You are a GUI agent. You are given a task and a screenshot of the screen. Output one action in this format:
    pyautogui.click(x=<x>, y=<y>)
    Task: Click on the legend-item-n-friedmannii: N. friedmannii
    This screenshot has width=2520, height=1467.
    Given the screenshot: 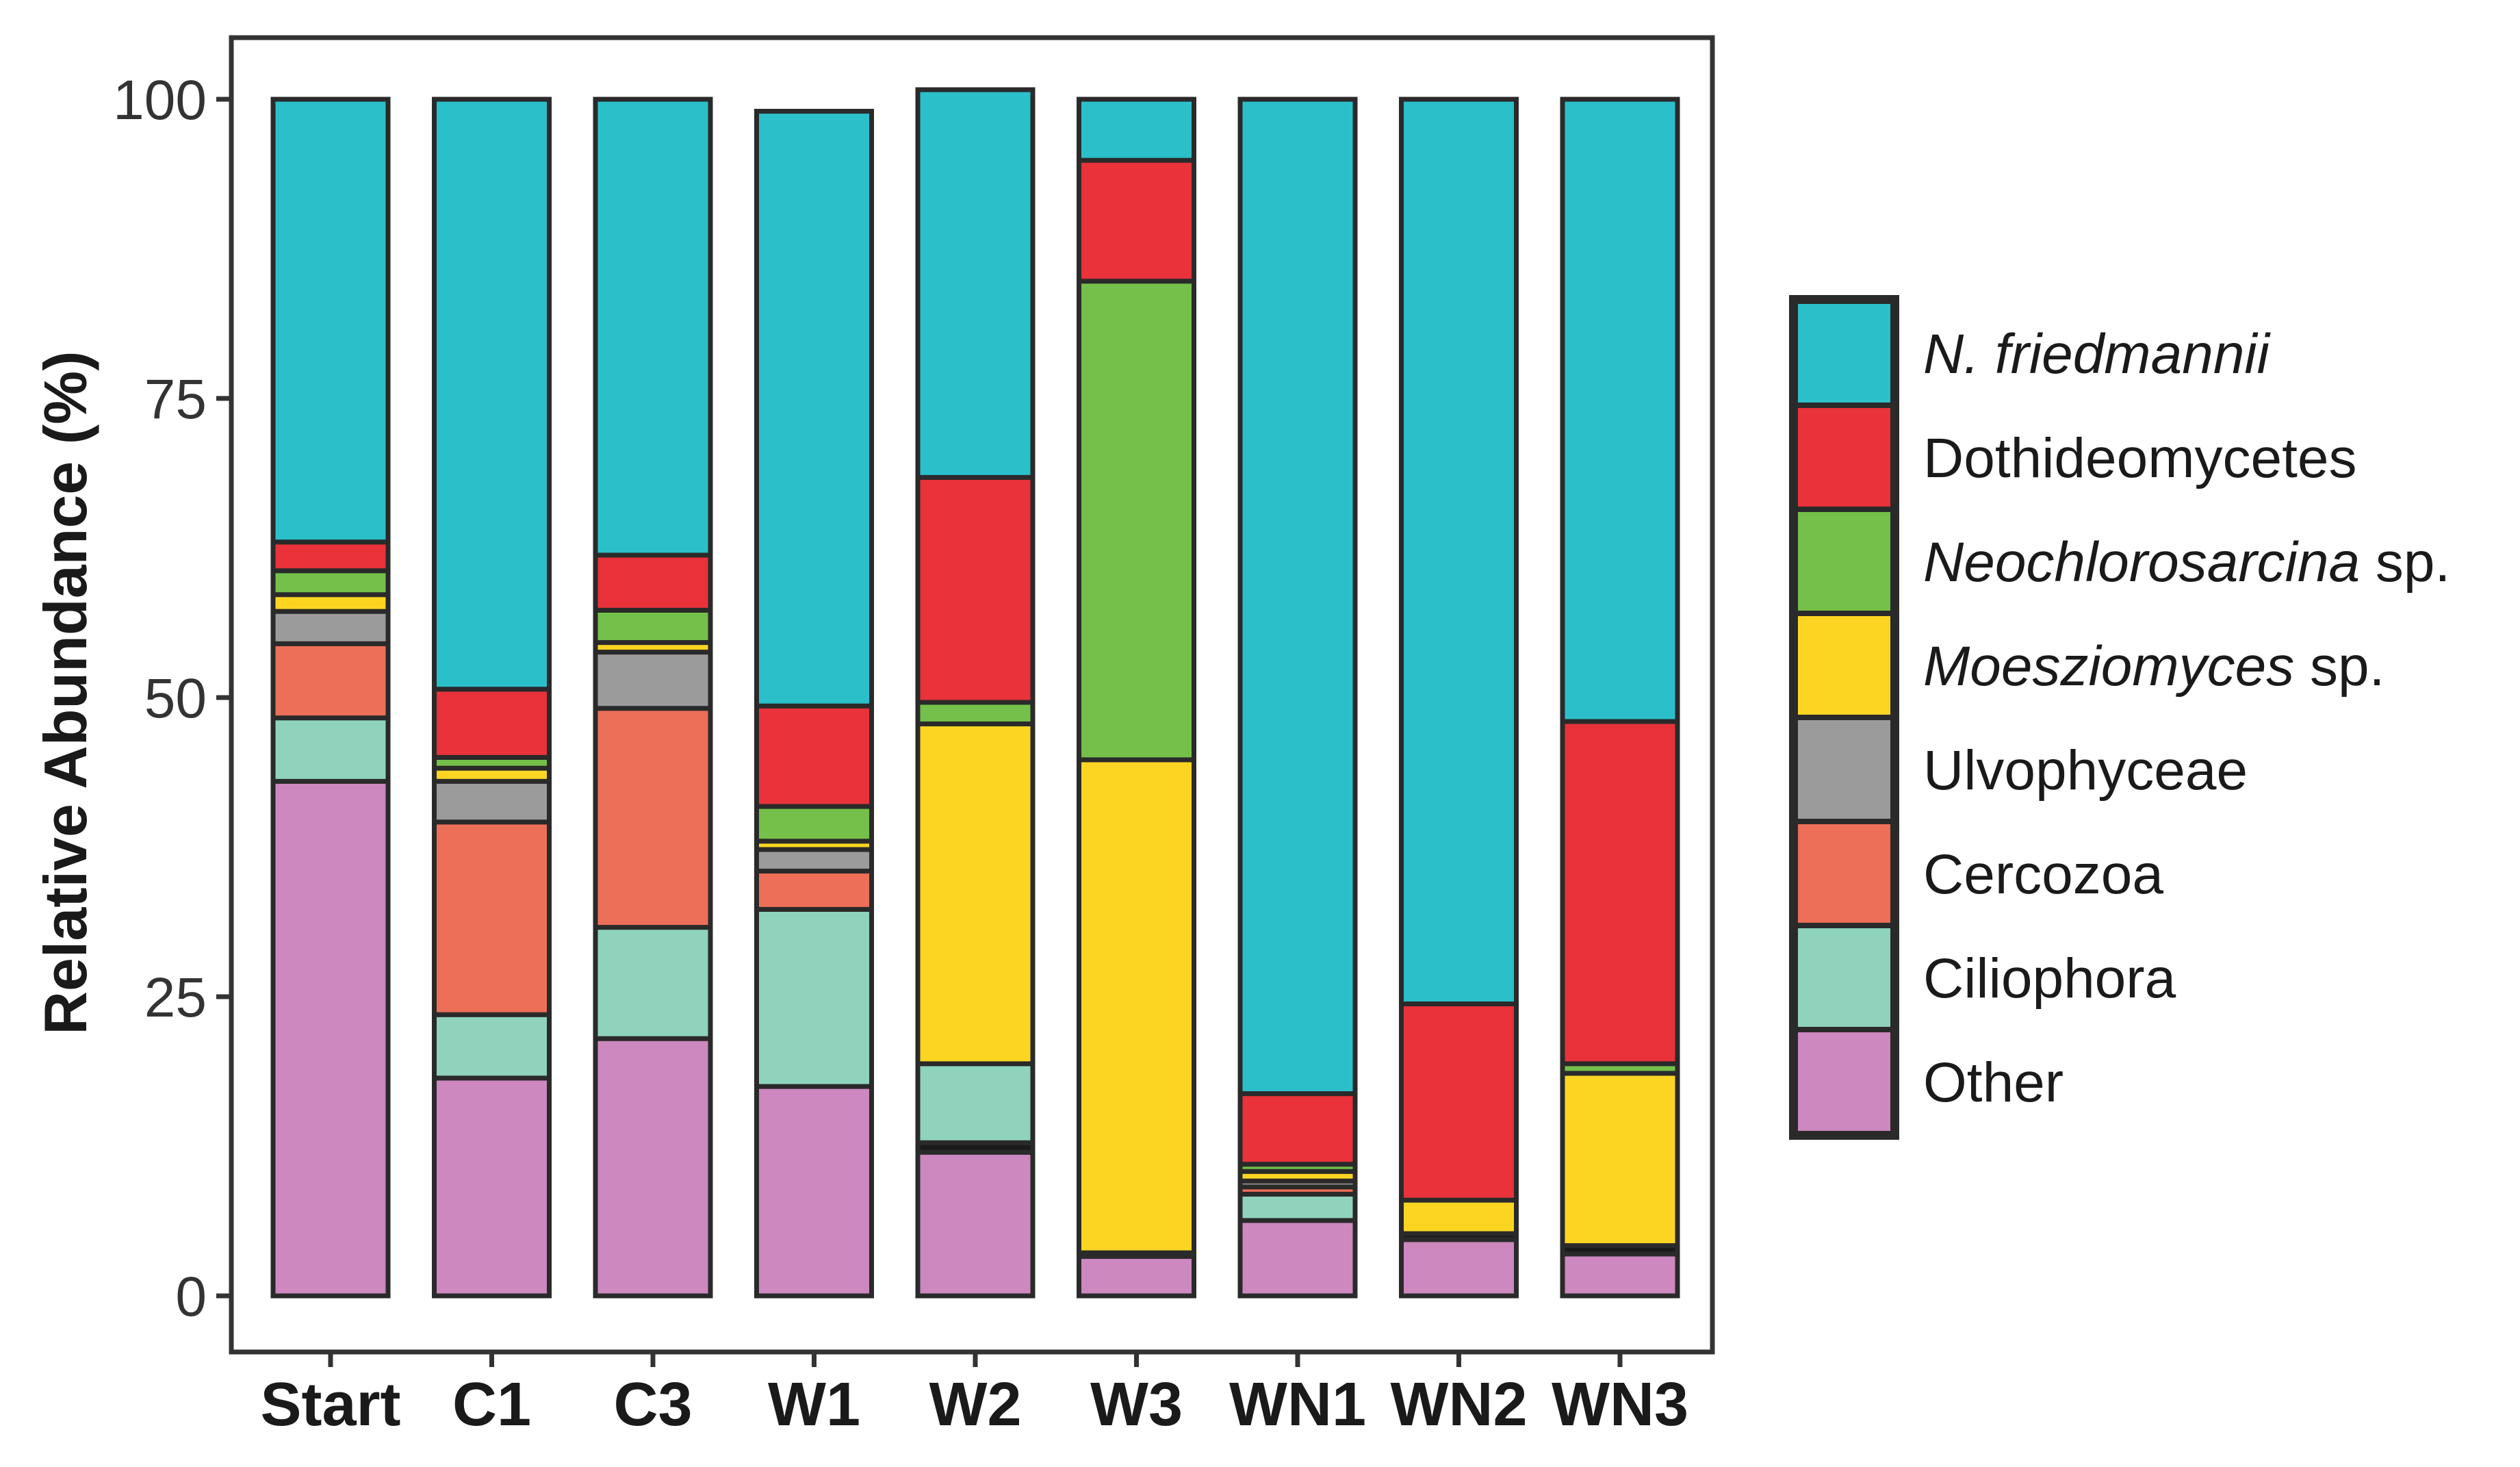 What is the action you would take?
    pyautogui.click(x=2032, y=353)
    